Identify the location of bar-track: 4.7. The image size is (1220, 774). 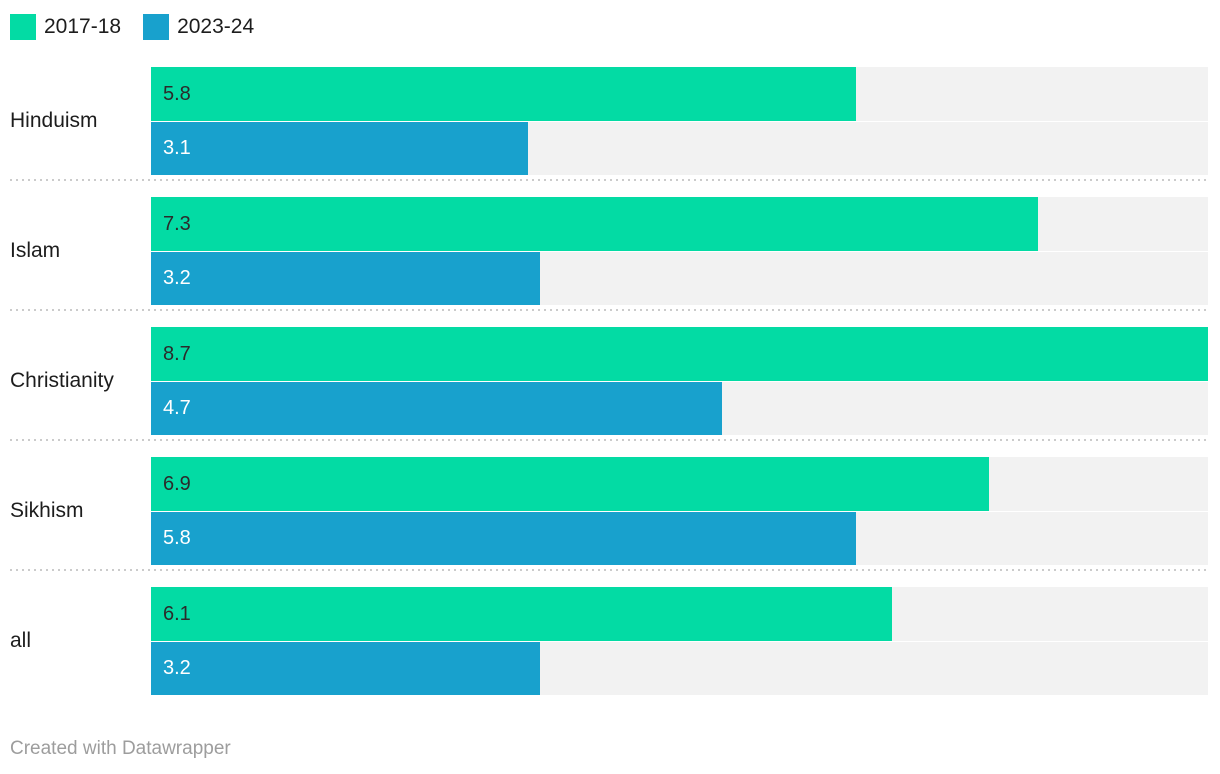
(679, 408).